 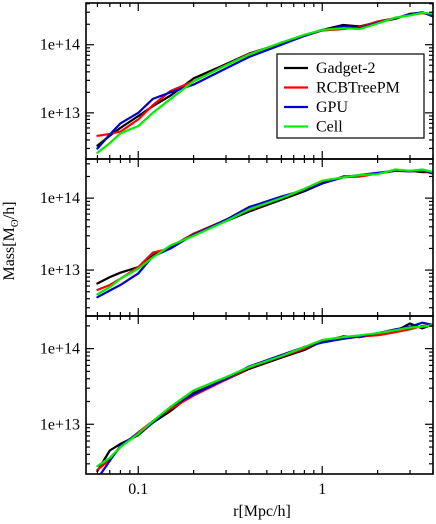 I want to click on x-axis-title: r[Mpc/h], so click(x=262, y=511).